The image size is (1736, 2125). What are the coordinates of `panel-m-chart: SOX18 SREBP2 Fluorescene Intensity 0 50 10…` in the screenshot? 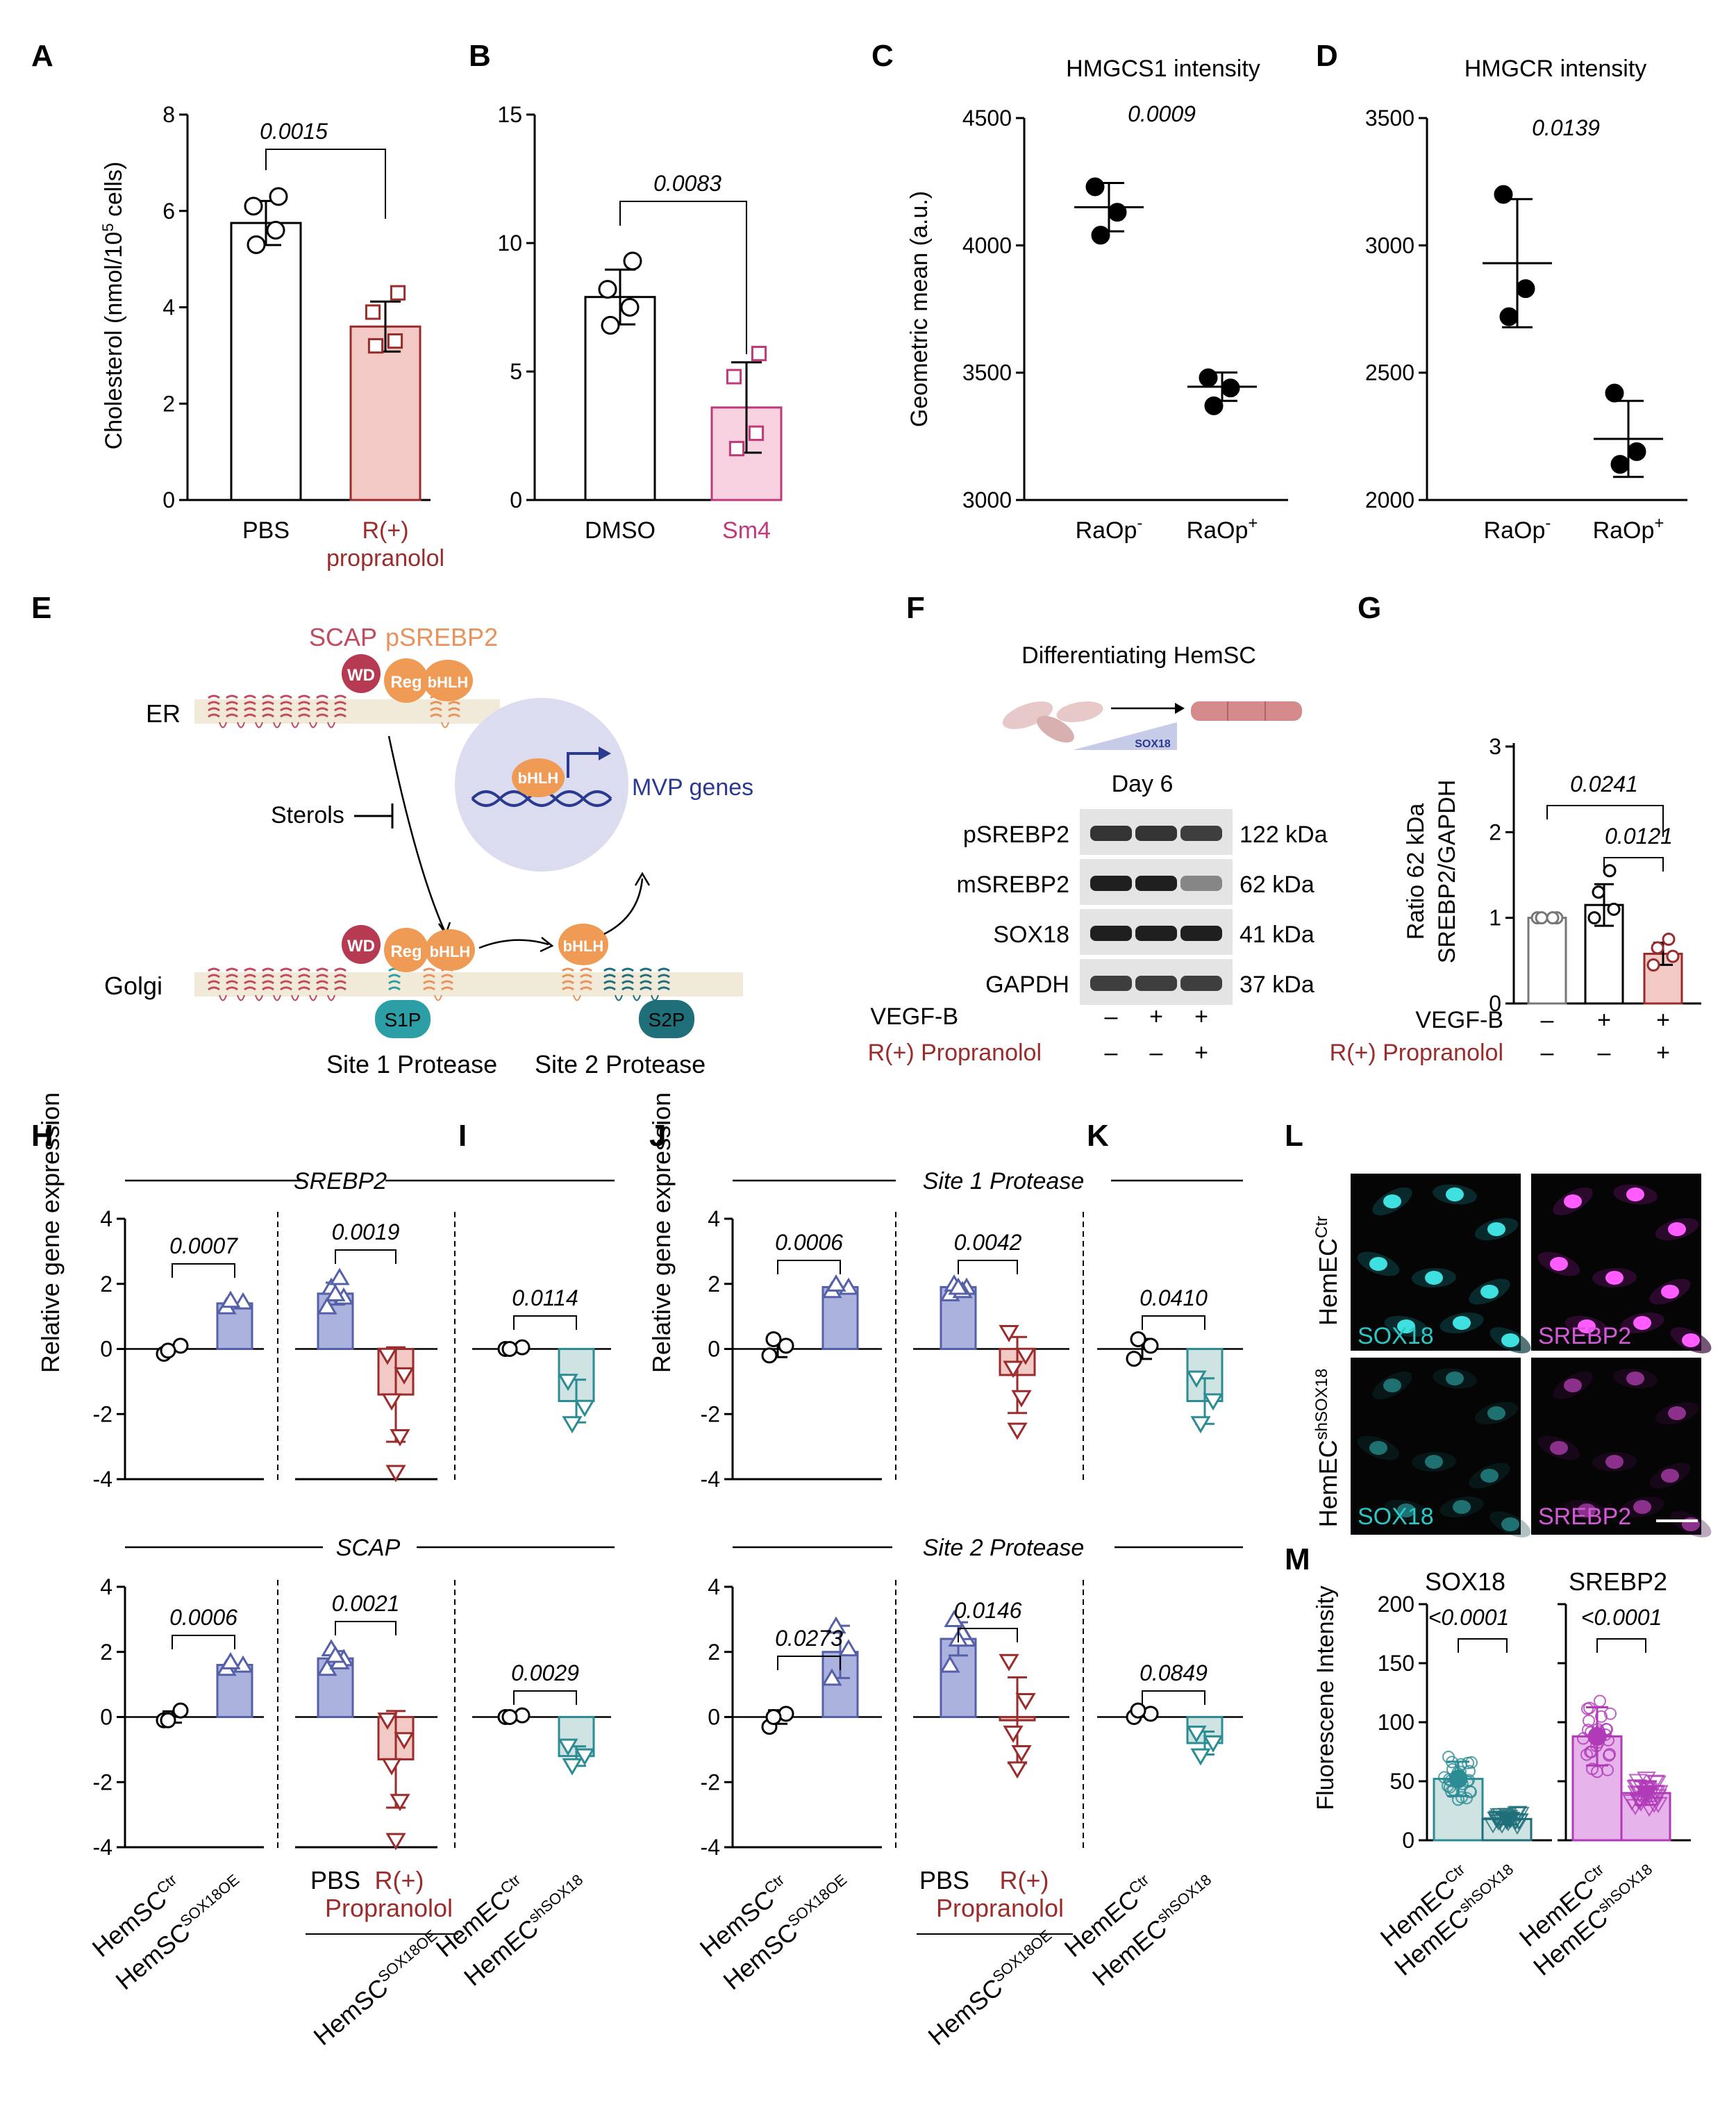 It's located at (1501, 1774).